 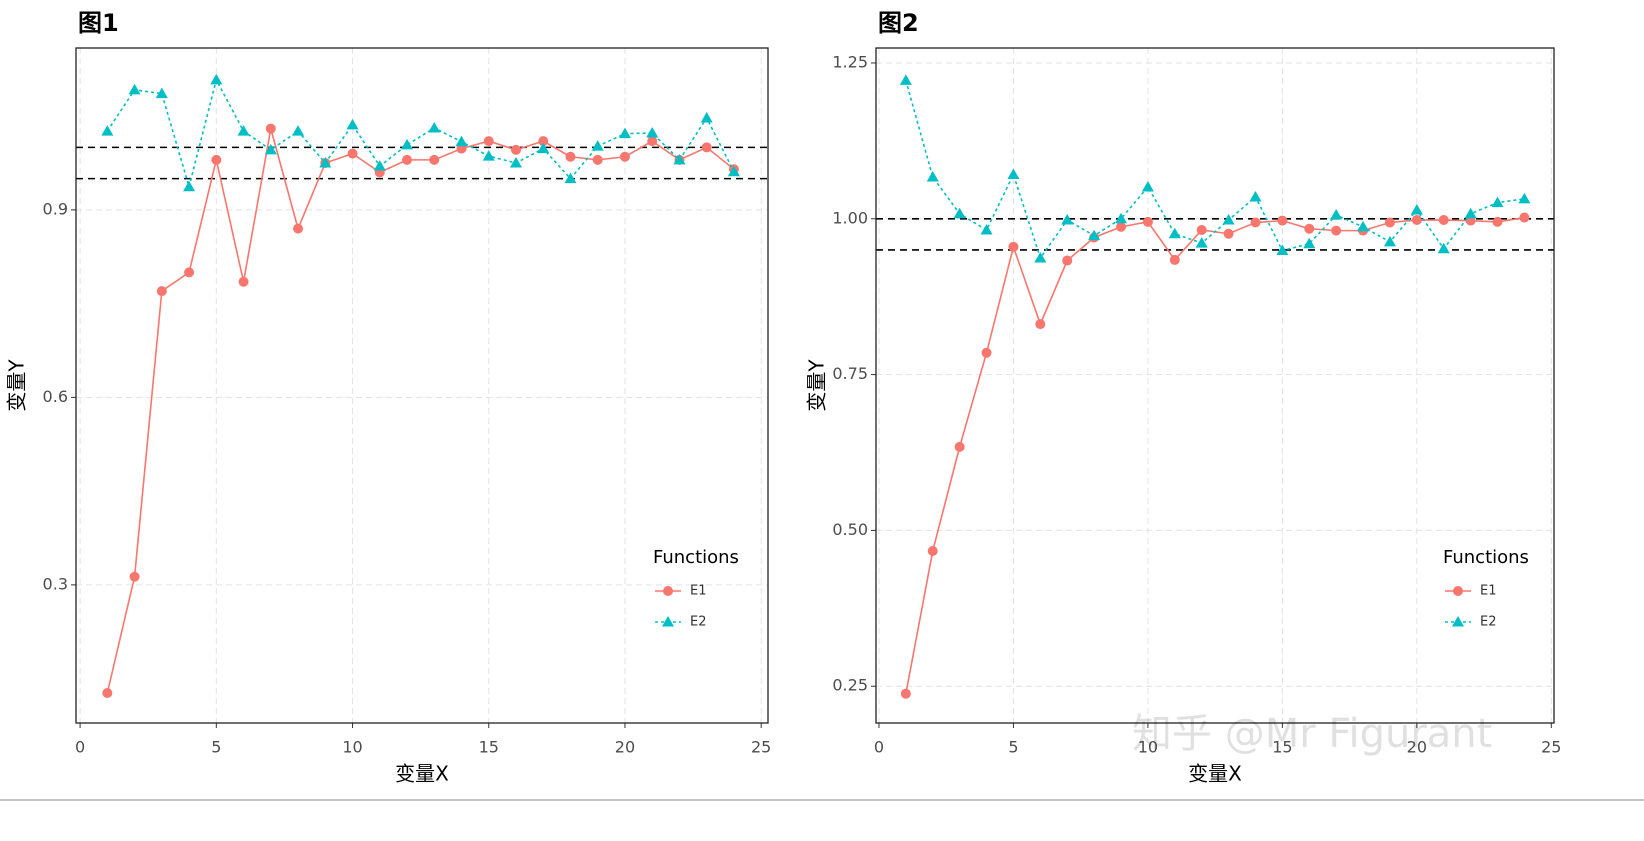 I want to click on y-tick-label: 0.25, so click(x=850, y=685).